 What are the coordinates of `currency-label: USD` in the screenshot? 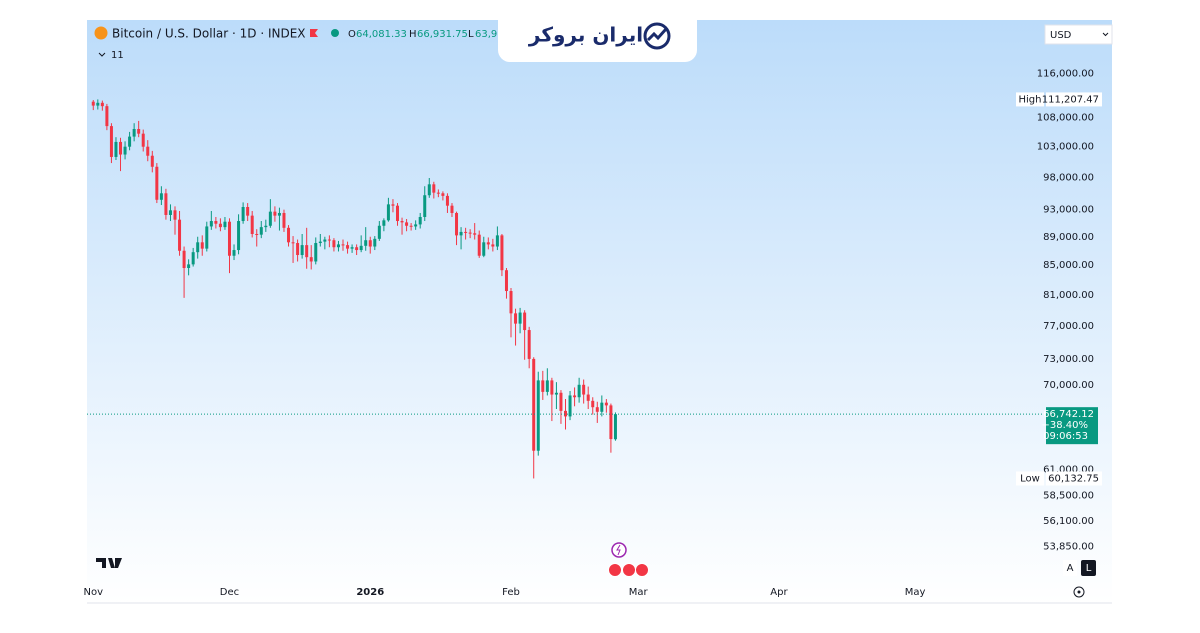 It's located at (1061, 35).